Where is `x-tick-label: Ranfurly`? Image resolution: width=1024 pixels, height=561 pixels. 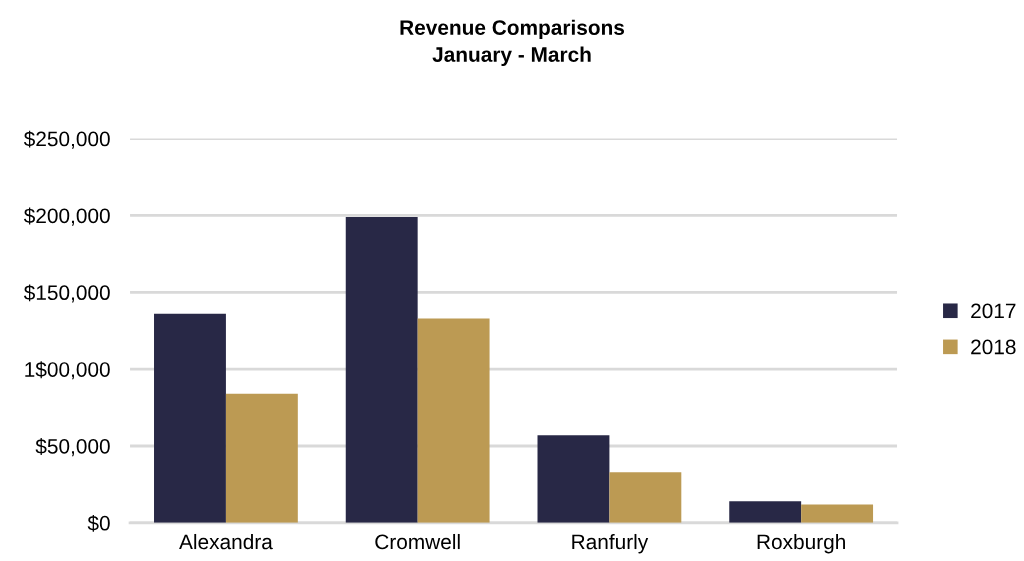
x-tick-label: Ranfurly is located at coordinates (610, 543).